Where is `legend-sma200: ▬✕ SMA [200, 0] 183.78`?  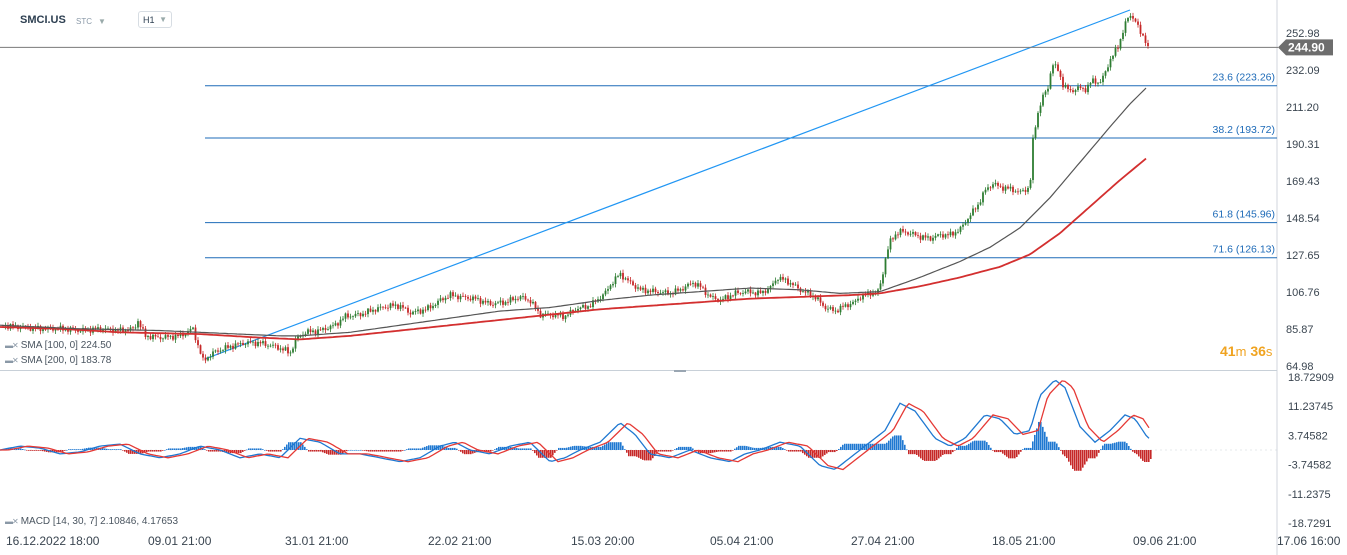
legend-sma200: ▬✕ SMA [200, 0] 183.78 is located at coordinates (58, 360).